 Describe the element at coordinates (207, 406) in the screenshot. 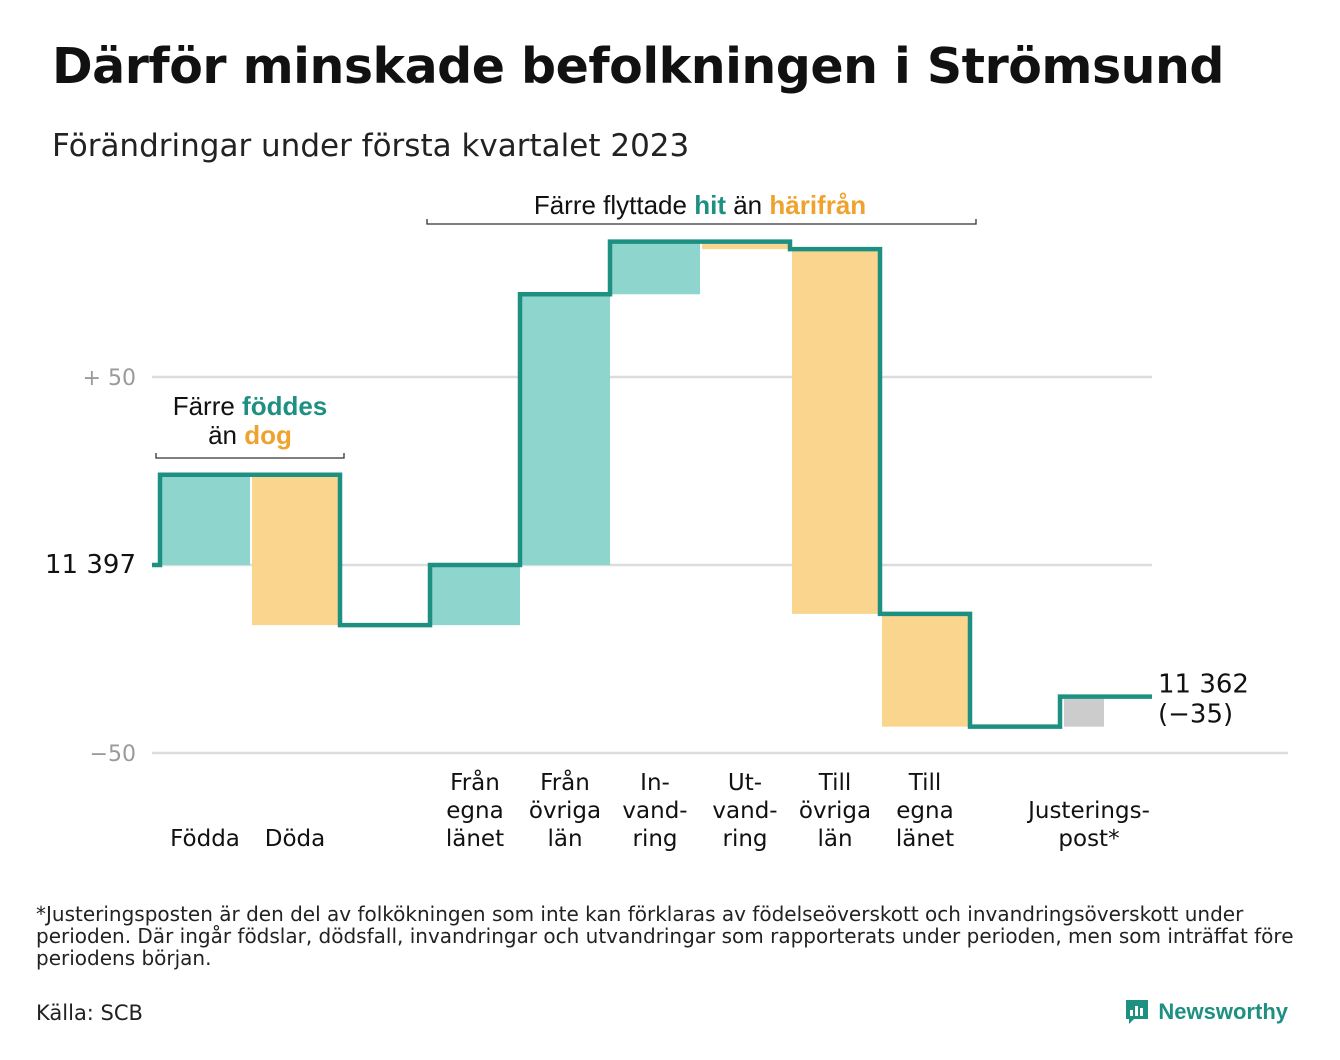

I see `annotation-text-part: Färre` at that location.